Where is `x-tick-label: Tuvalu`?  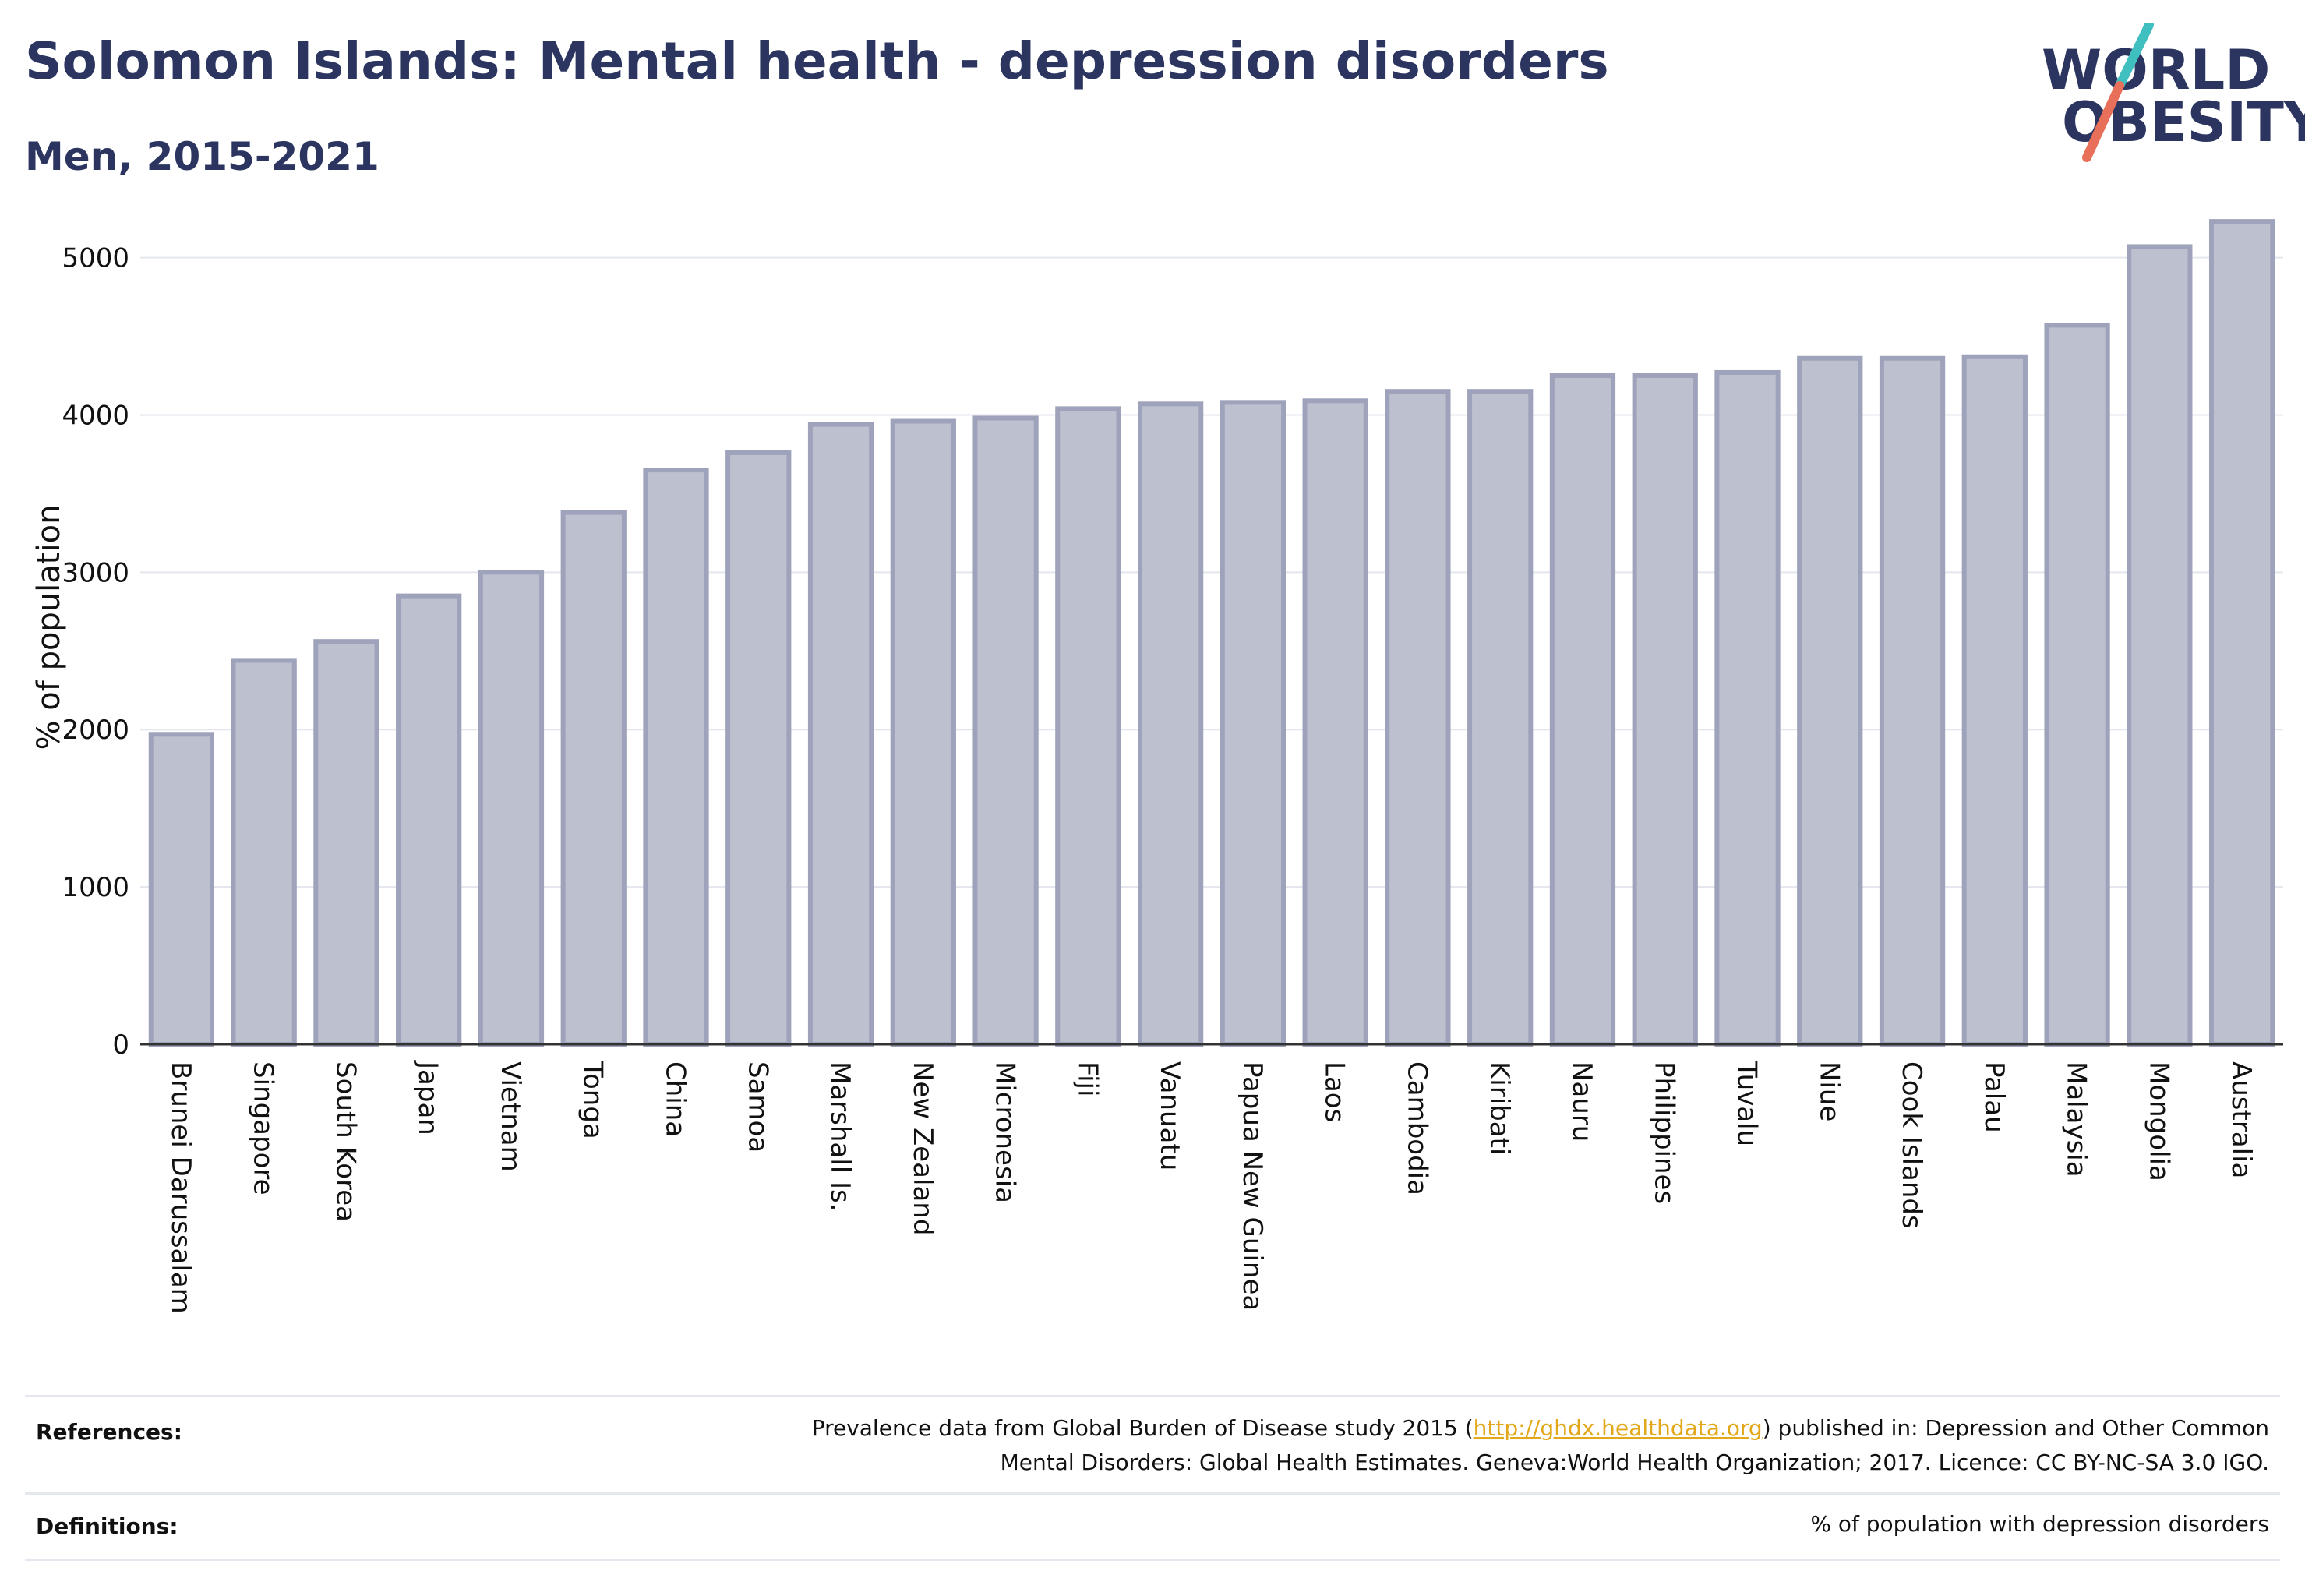 x-tick-label: Tuvalu is located at coordinates (1747, 1103).